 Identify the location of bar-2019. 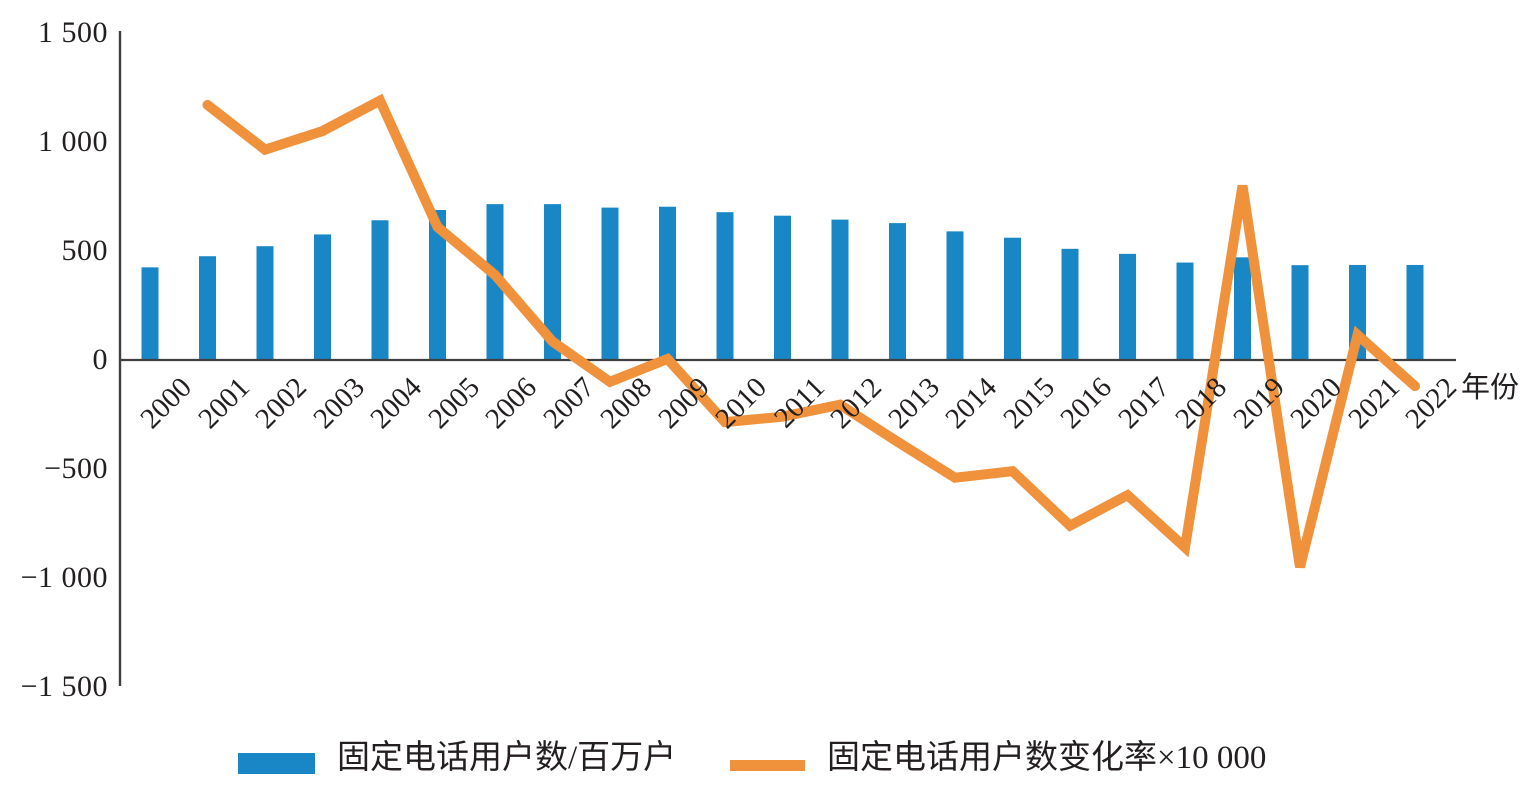
(1242, 308).